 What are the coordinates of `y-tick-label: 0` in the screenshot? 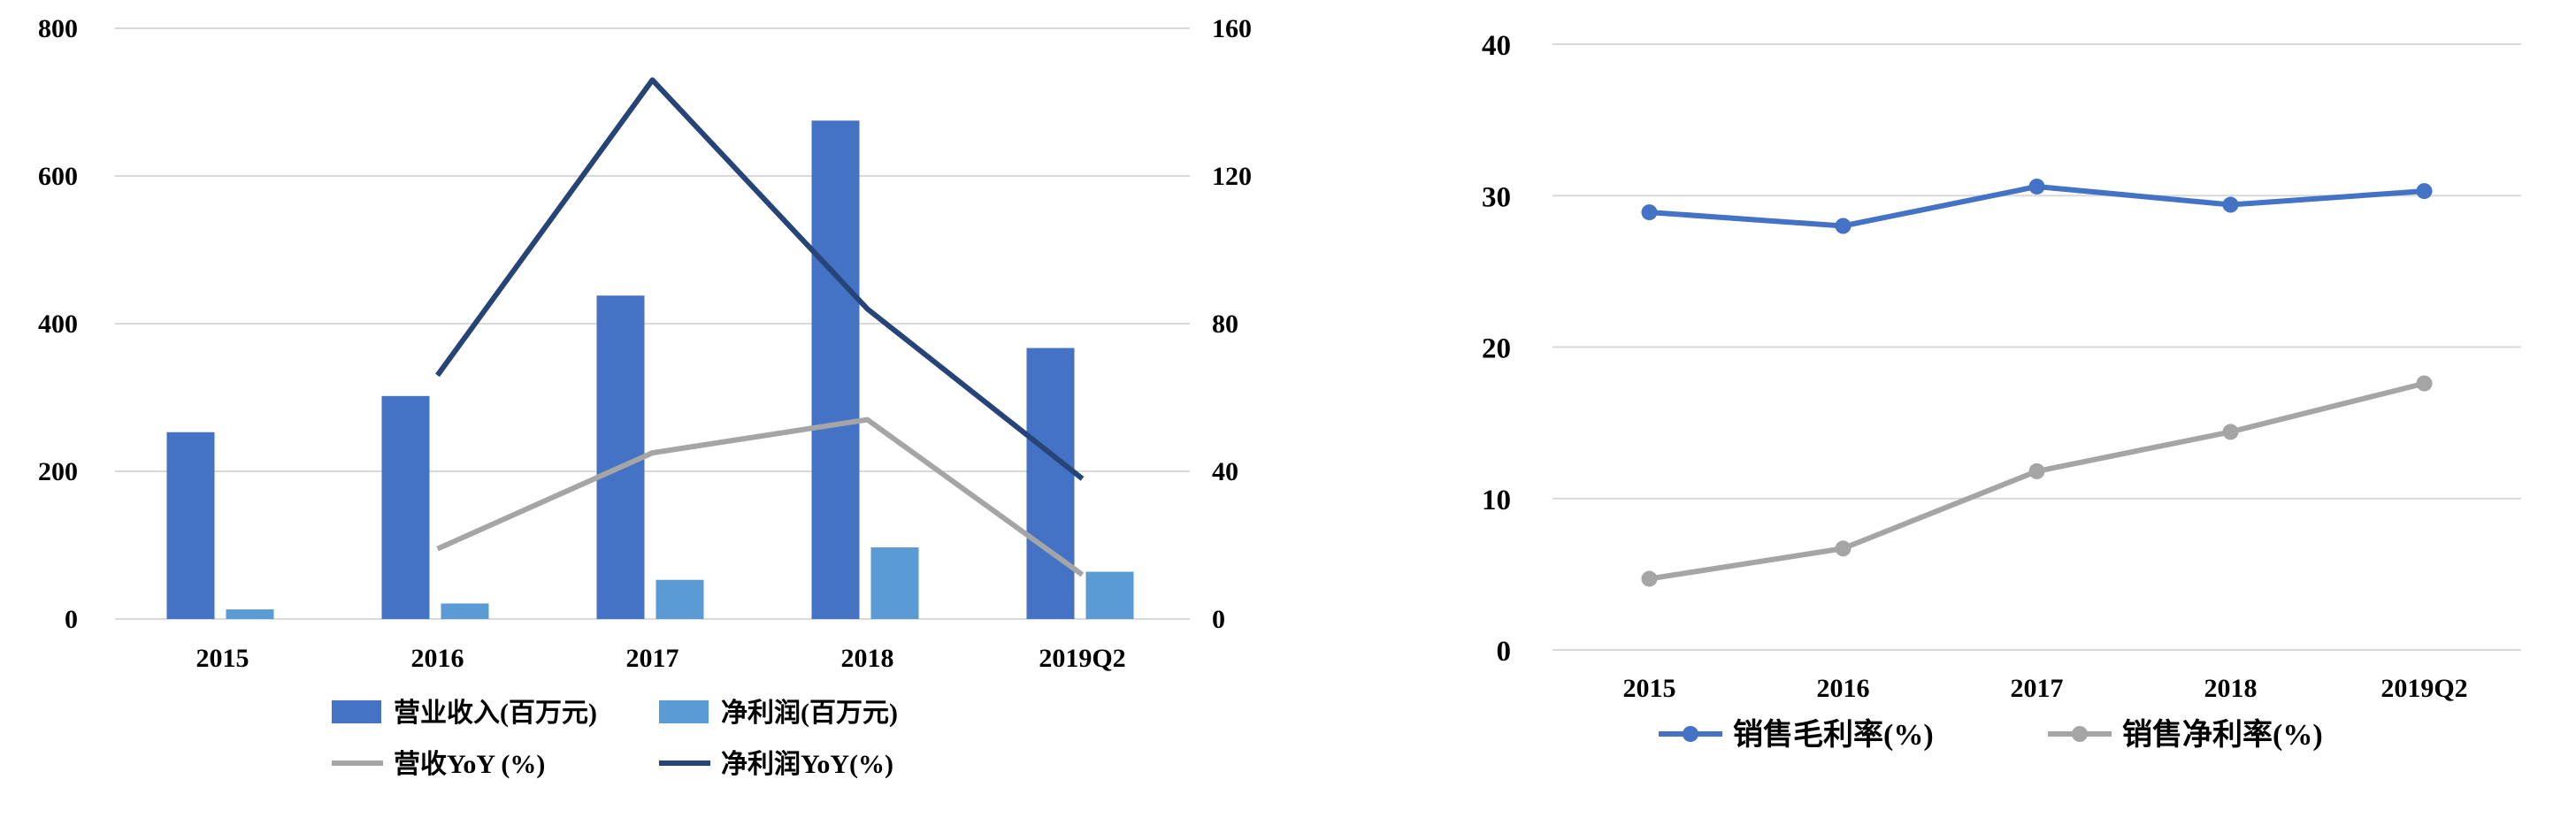 It's located at (1504, 652).